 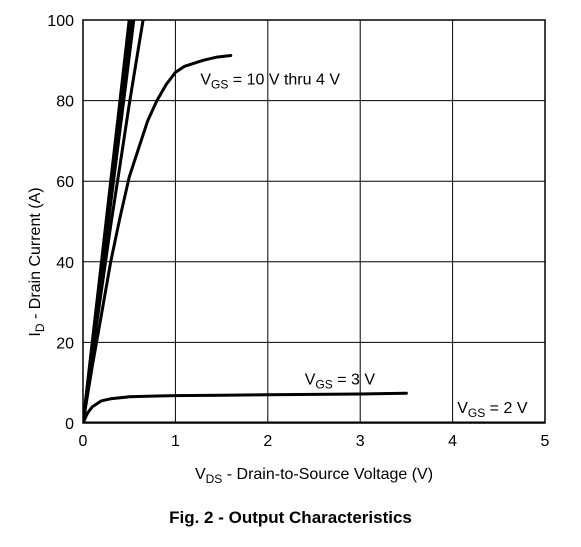 What do you see at coordinates (545, 441) in the screenshot?
I see `x-tick-label: 5` at bounding box center [545, 441].